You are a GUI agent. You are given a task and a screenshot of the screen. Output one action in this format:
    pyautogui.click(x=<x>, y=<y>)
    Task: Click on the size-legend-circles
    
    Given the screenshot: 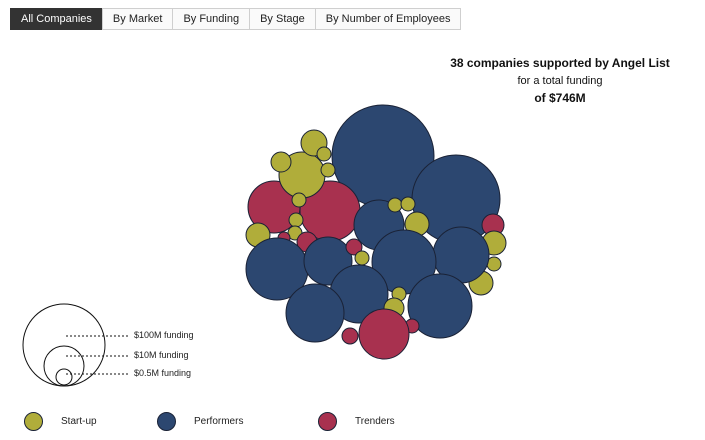 What is the action you would take?
    pyautogui.click(x=76, y=345)
    